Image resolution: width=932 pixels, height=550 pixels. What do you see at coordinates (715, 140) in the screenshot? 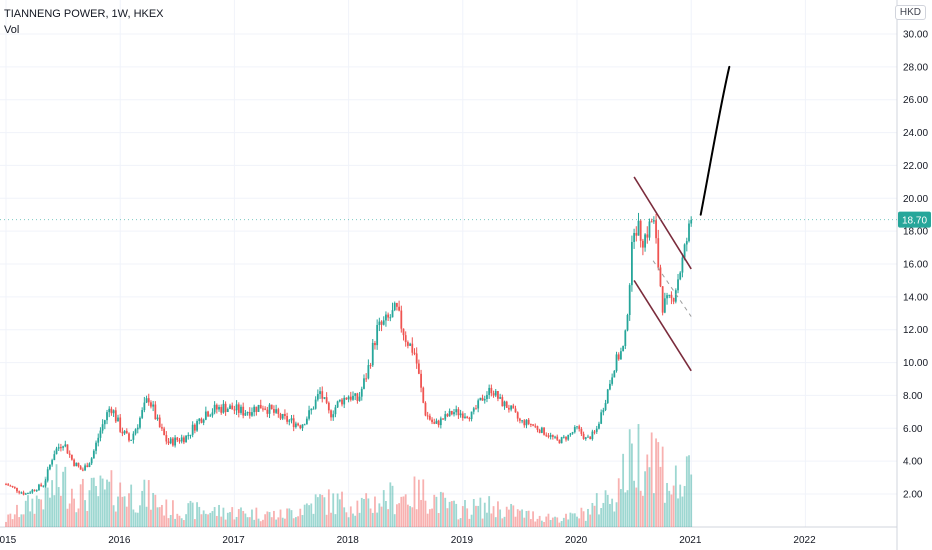
I see `projection-drawing` at bounding box center [715, 140].